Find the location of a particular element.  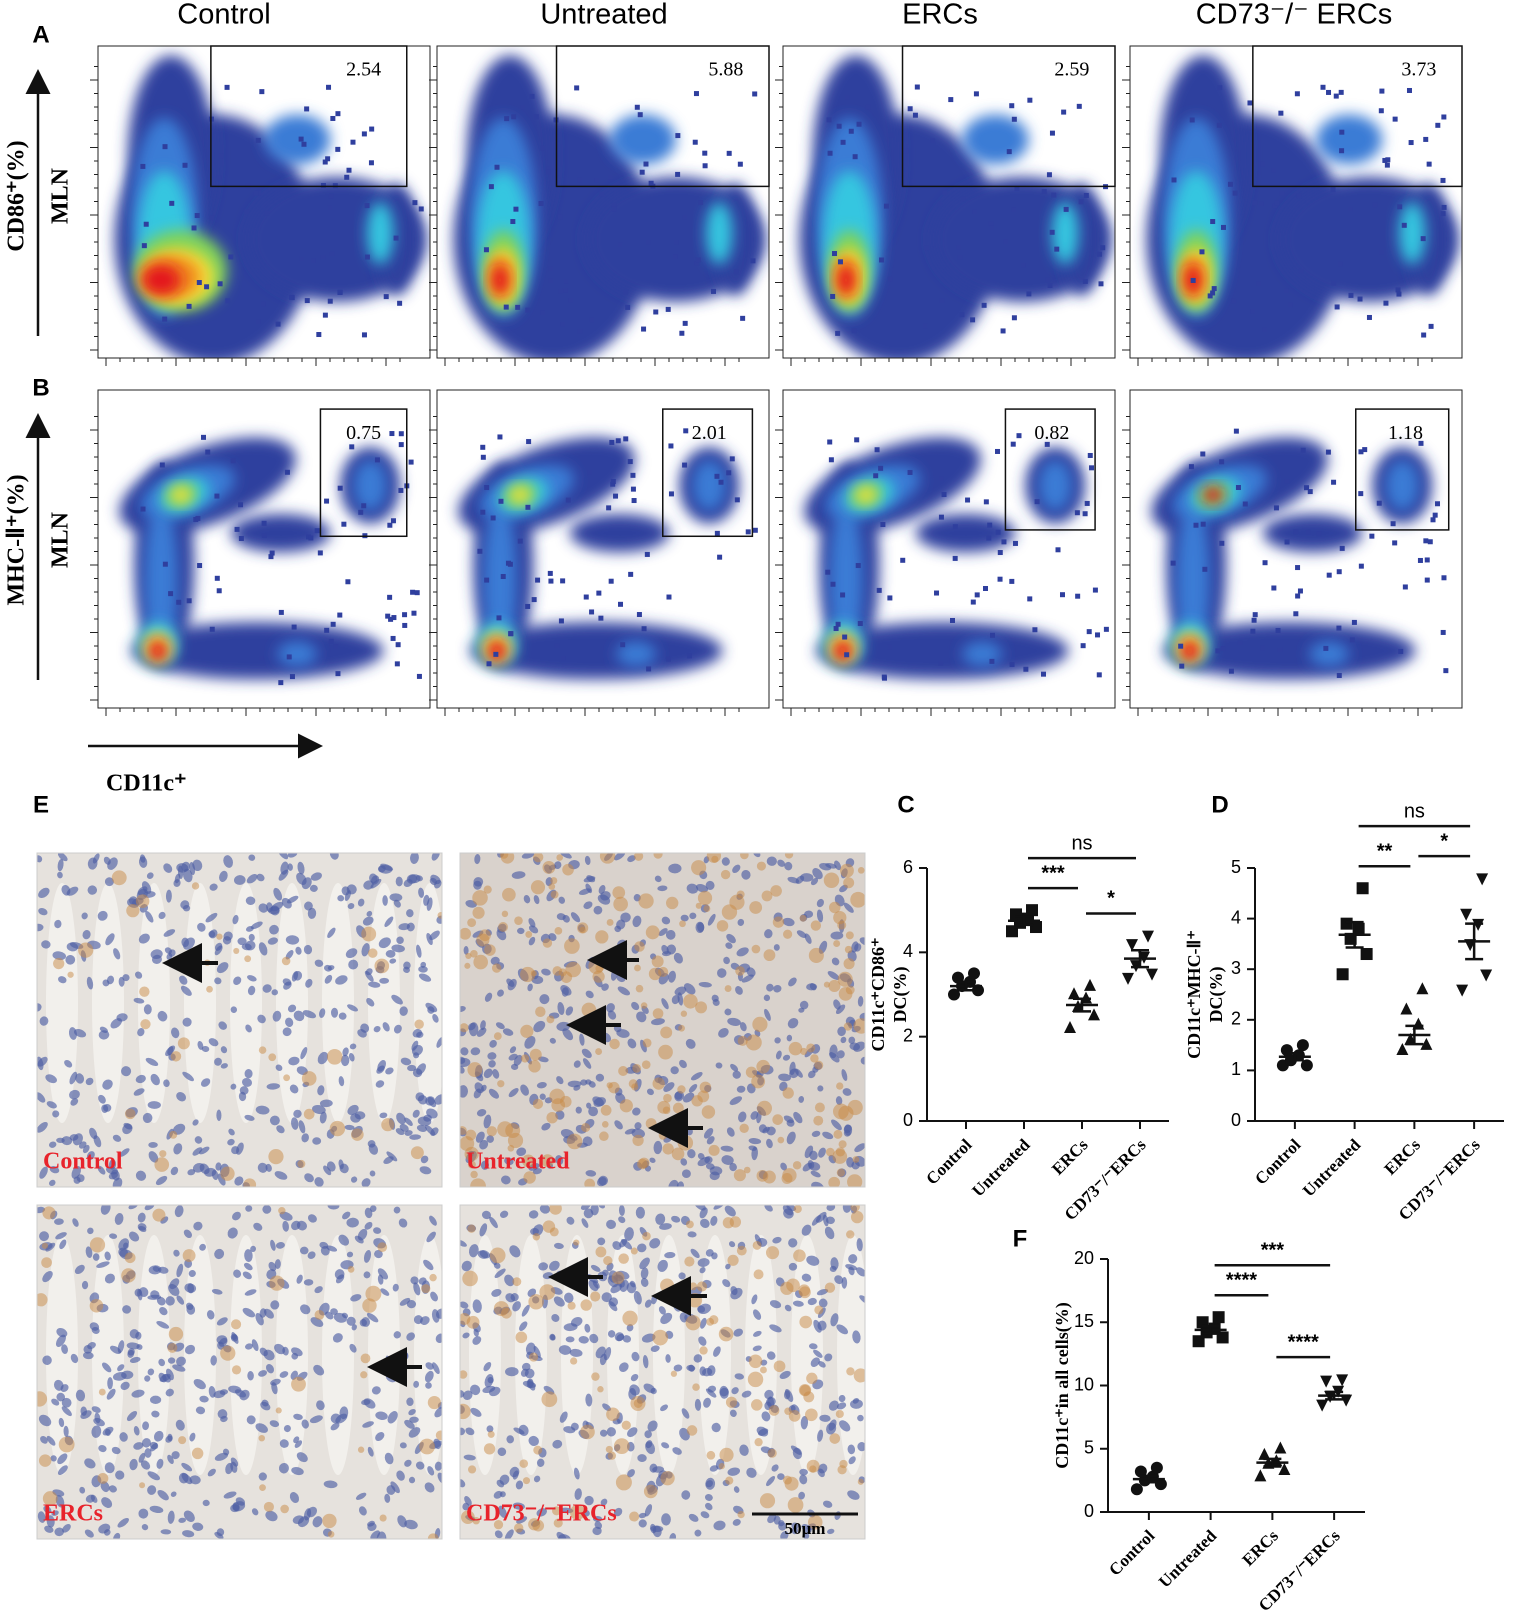

gate is located at coordinates (708, 473).